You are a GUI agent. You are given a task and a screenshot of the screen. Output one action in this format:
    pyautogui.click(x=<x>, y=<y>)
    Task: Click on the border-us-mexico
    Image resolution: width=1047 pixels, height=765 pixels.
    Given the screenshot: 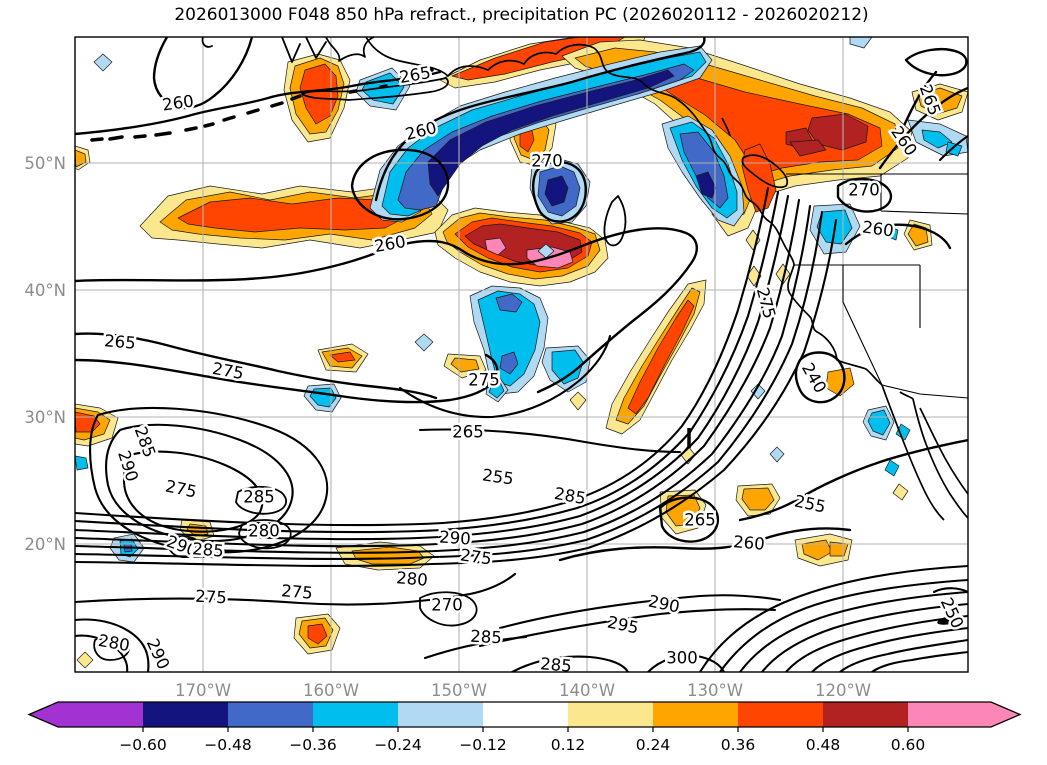 What is the action you would take?
    pyautogui.click(x=924, y=391)
    